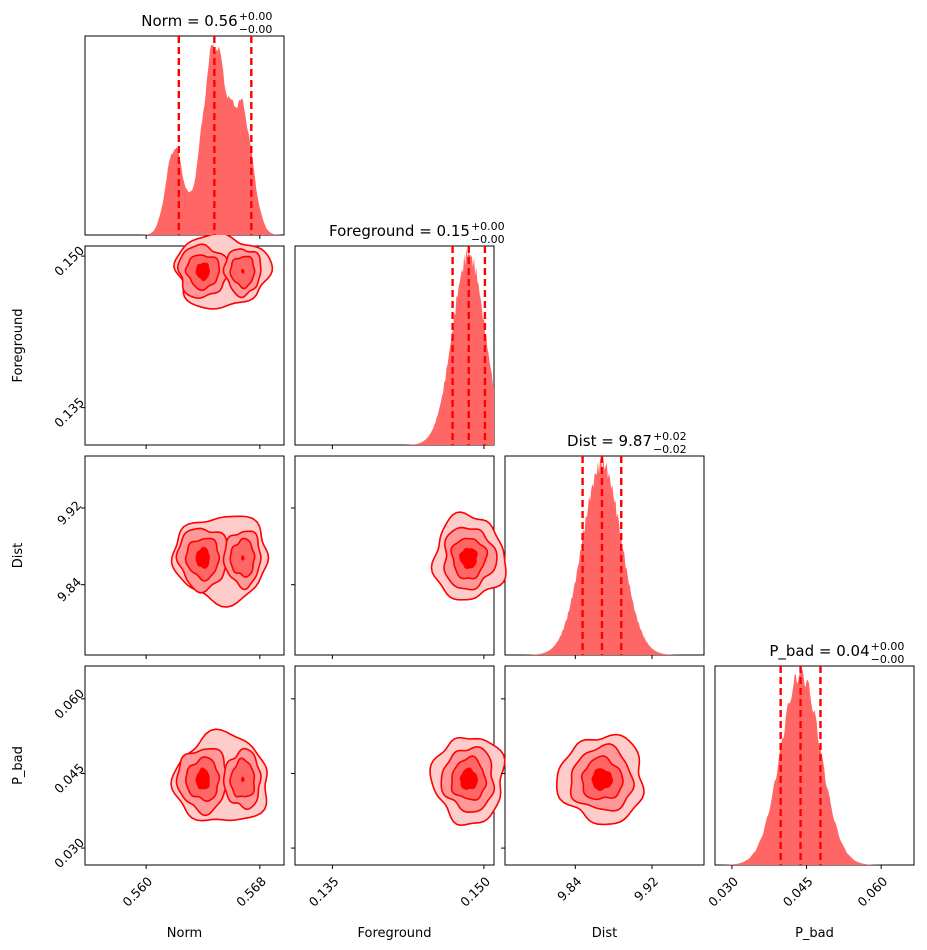 Image resolution: width=927 pixels, height=950 pixels. I want to click on contours-Foreground-Dist, so click(468, 556).